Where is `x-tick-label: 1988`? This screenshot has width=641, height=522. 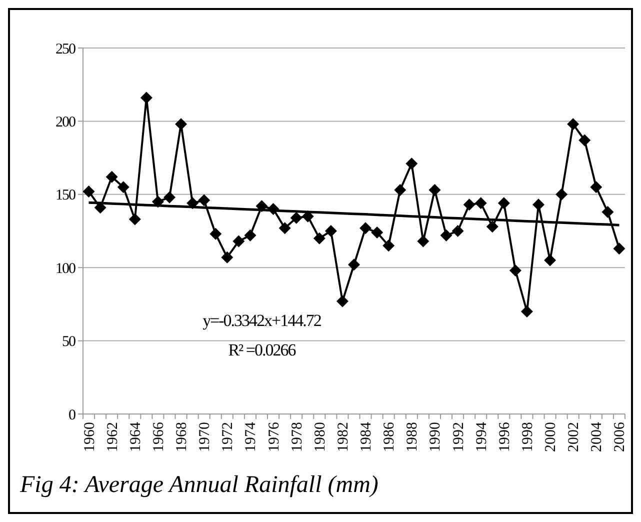 x-tick-label: 1988 is located at coordinates (412, 437).